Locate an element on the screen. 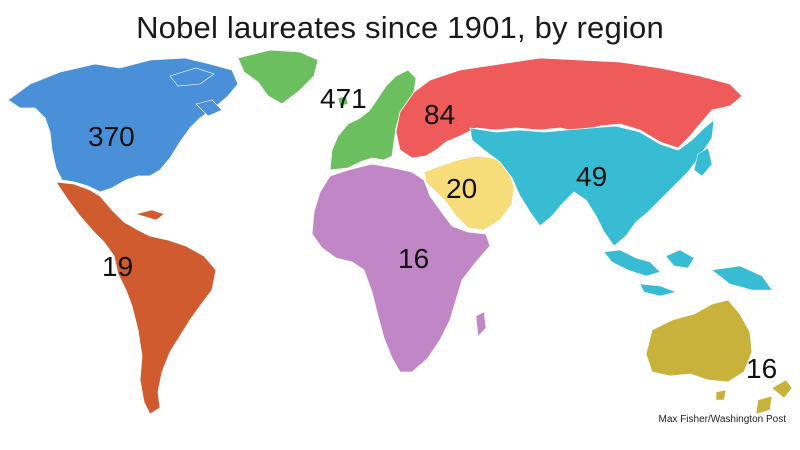  count-label-latin-america: 19 is located at coordinates (117, 266).